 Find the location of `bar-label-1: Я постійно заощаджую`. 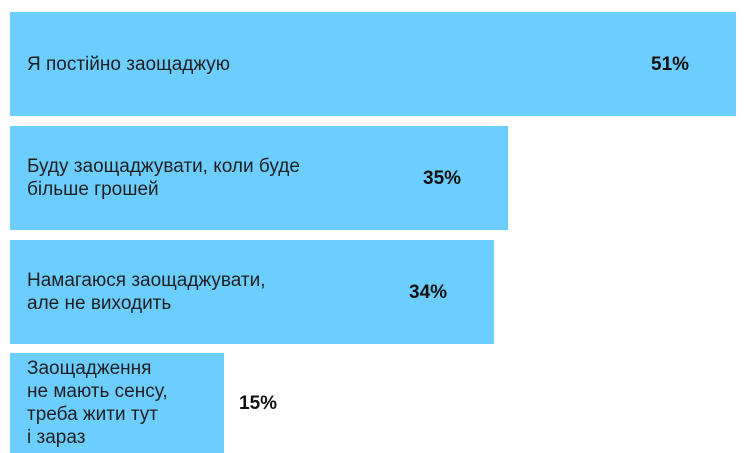

bar-label-1: Я постійно заощаджую is located at coordinates (129, 64).